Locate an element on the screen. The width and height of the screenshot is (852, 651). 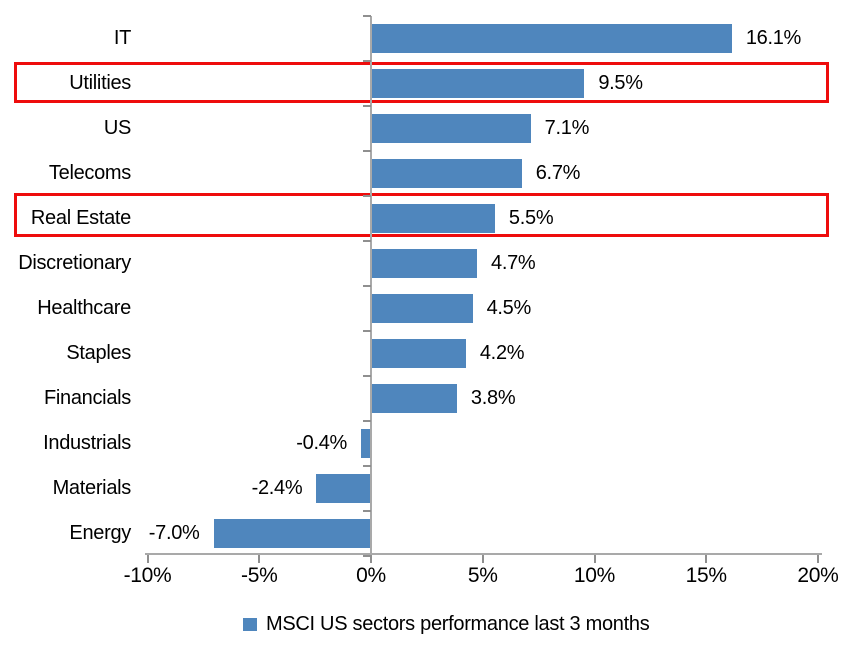
x-tick-label: 0% is located at coordinates (371, 575).